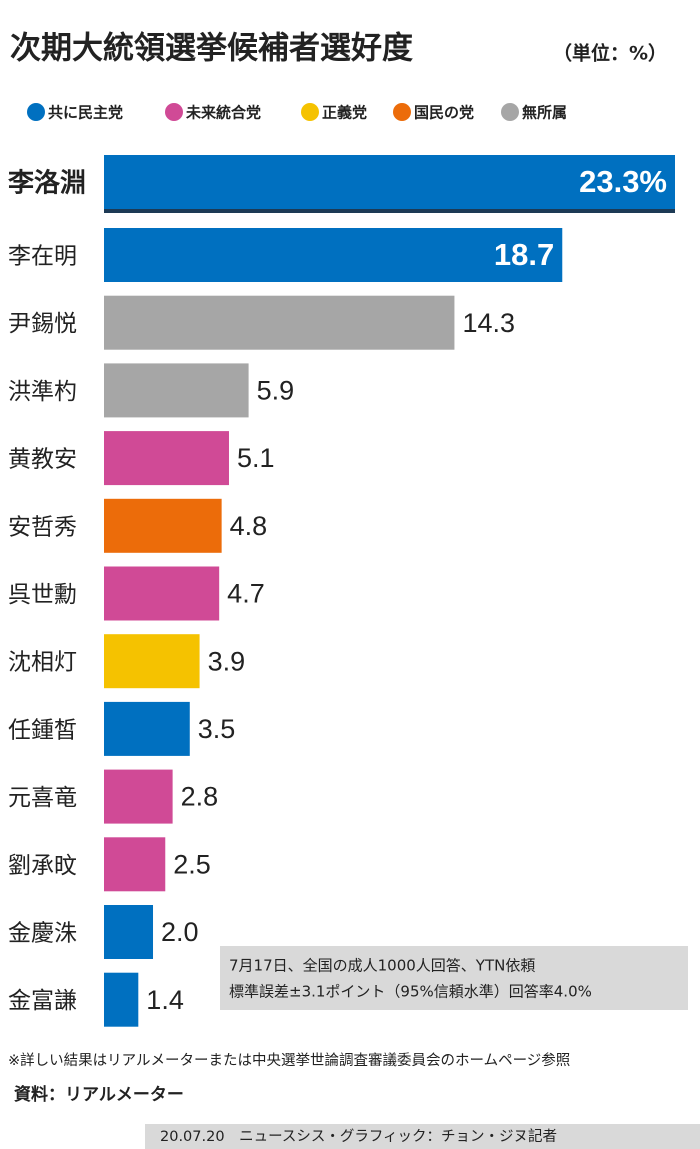 The width and height of the screenshot is (700, 1149). What do you see at coordinates (227, 661) in the screenshot?
I see `value-label: 3.9` at bounding box center [227, 661].